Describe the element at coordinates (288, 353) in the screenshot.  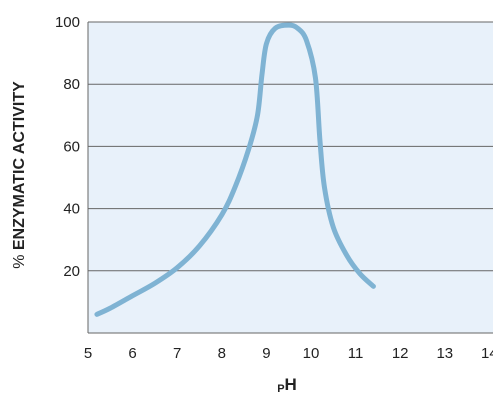
I see `x-tick-labels: 5 6 7 8 9 10 11 12 13 14` at that location.